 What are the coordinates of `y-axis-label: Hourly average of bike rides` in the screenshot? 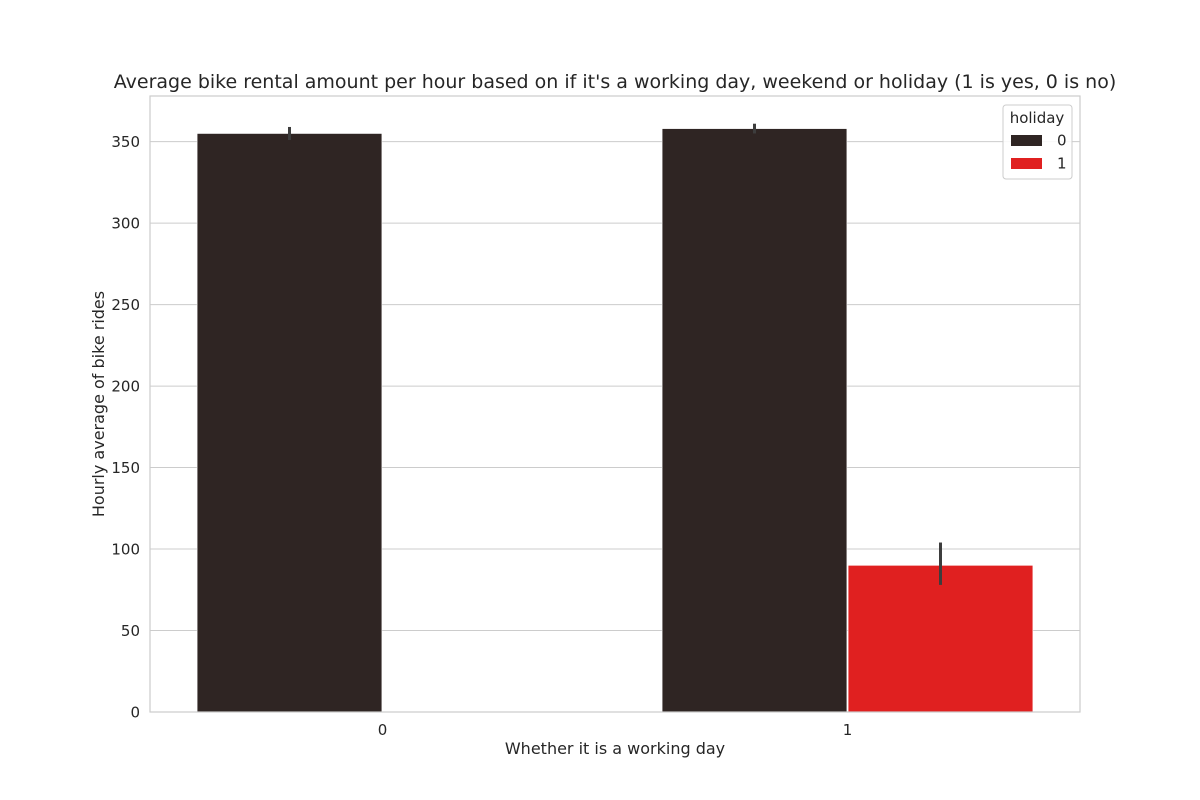 It's located at (98, 404).